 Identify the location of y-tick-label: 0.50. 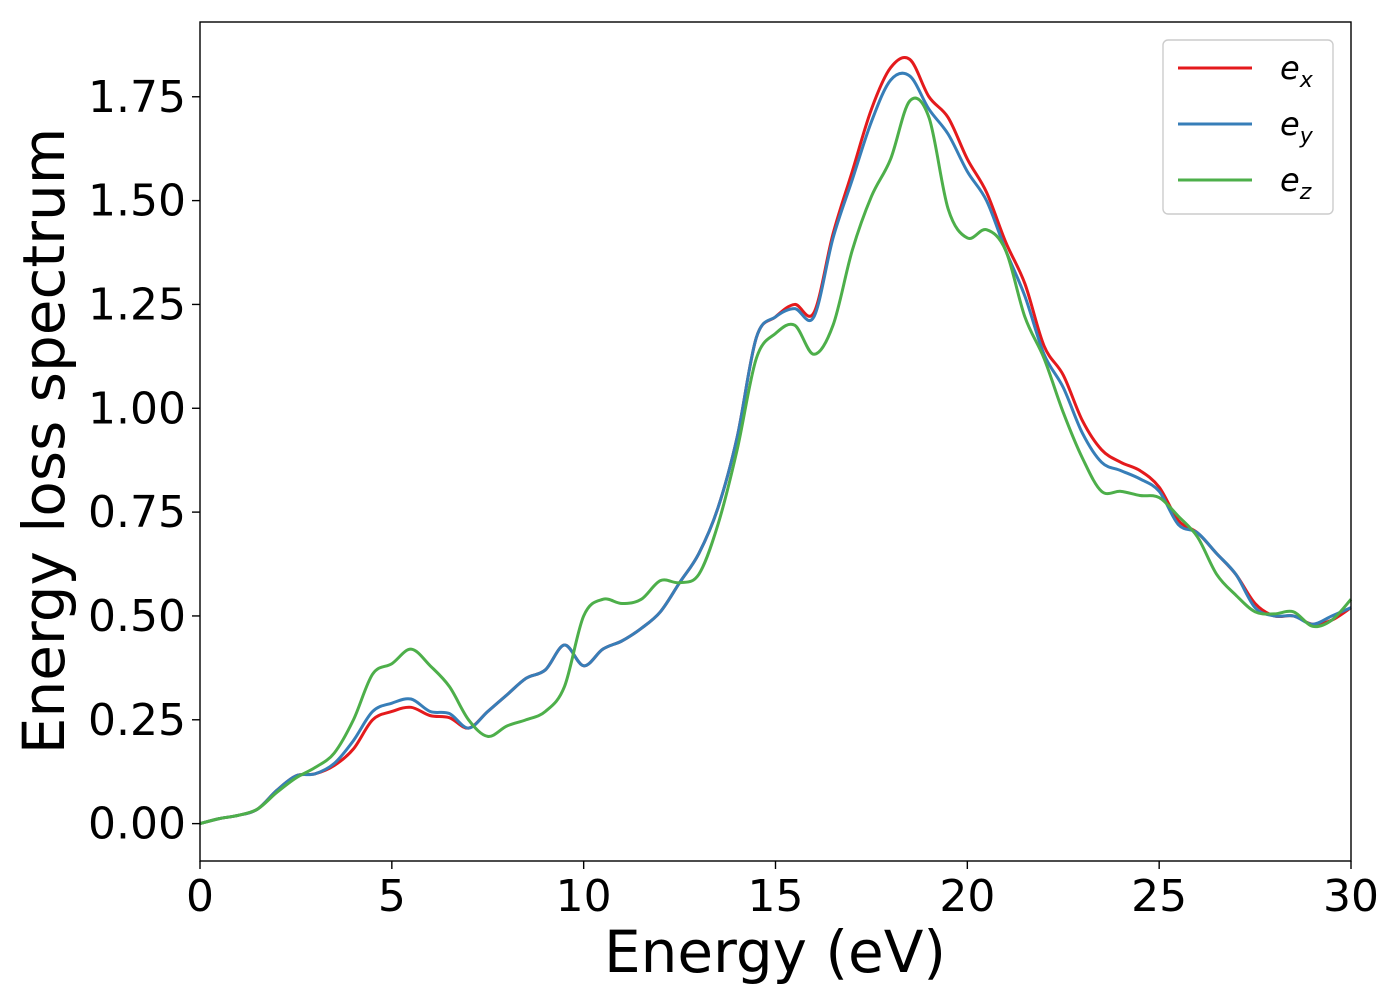
(137, 616).